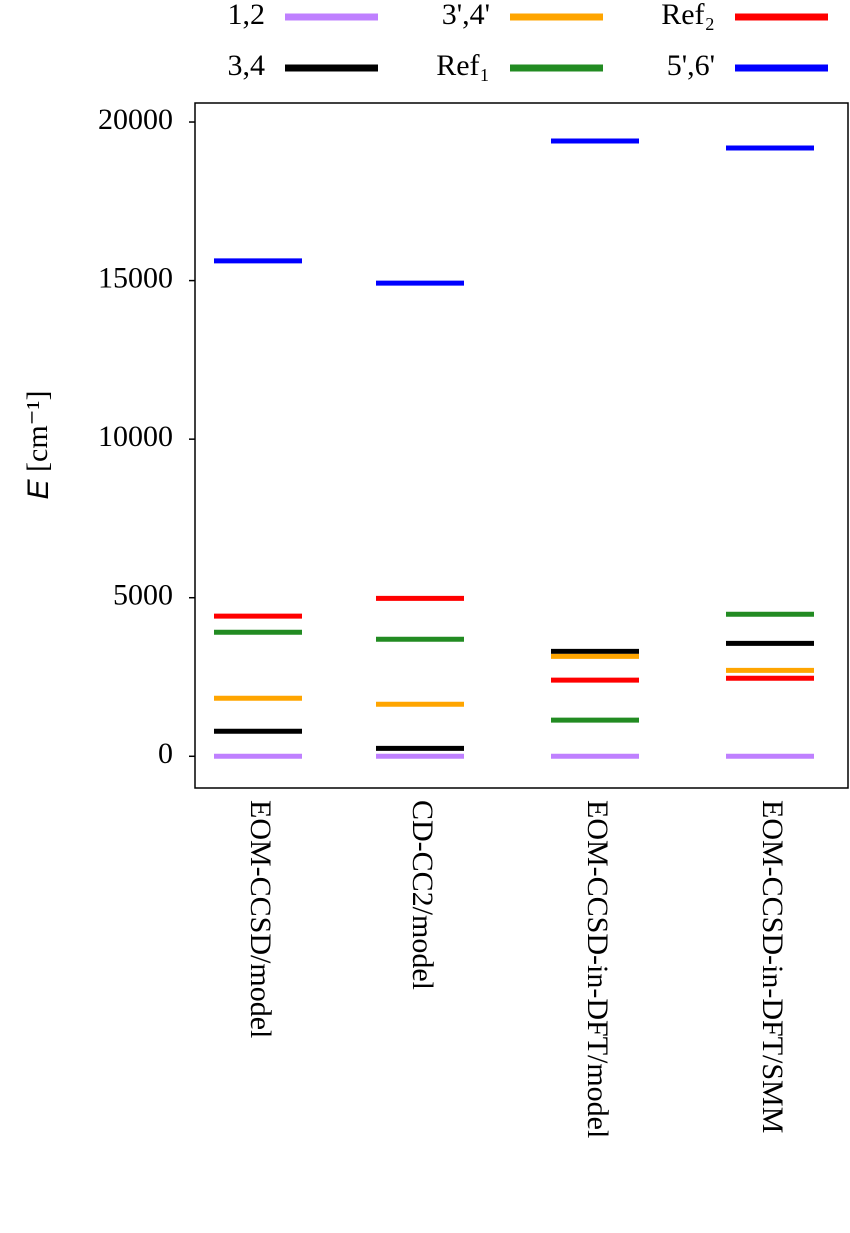 Image resolution: width=850 pixels, height=1233 pixels. I want to click on legend-label: Ref₂, so click(688, 15).